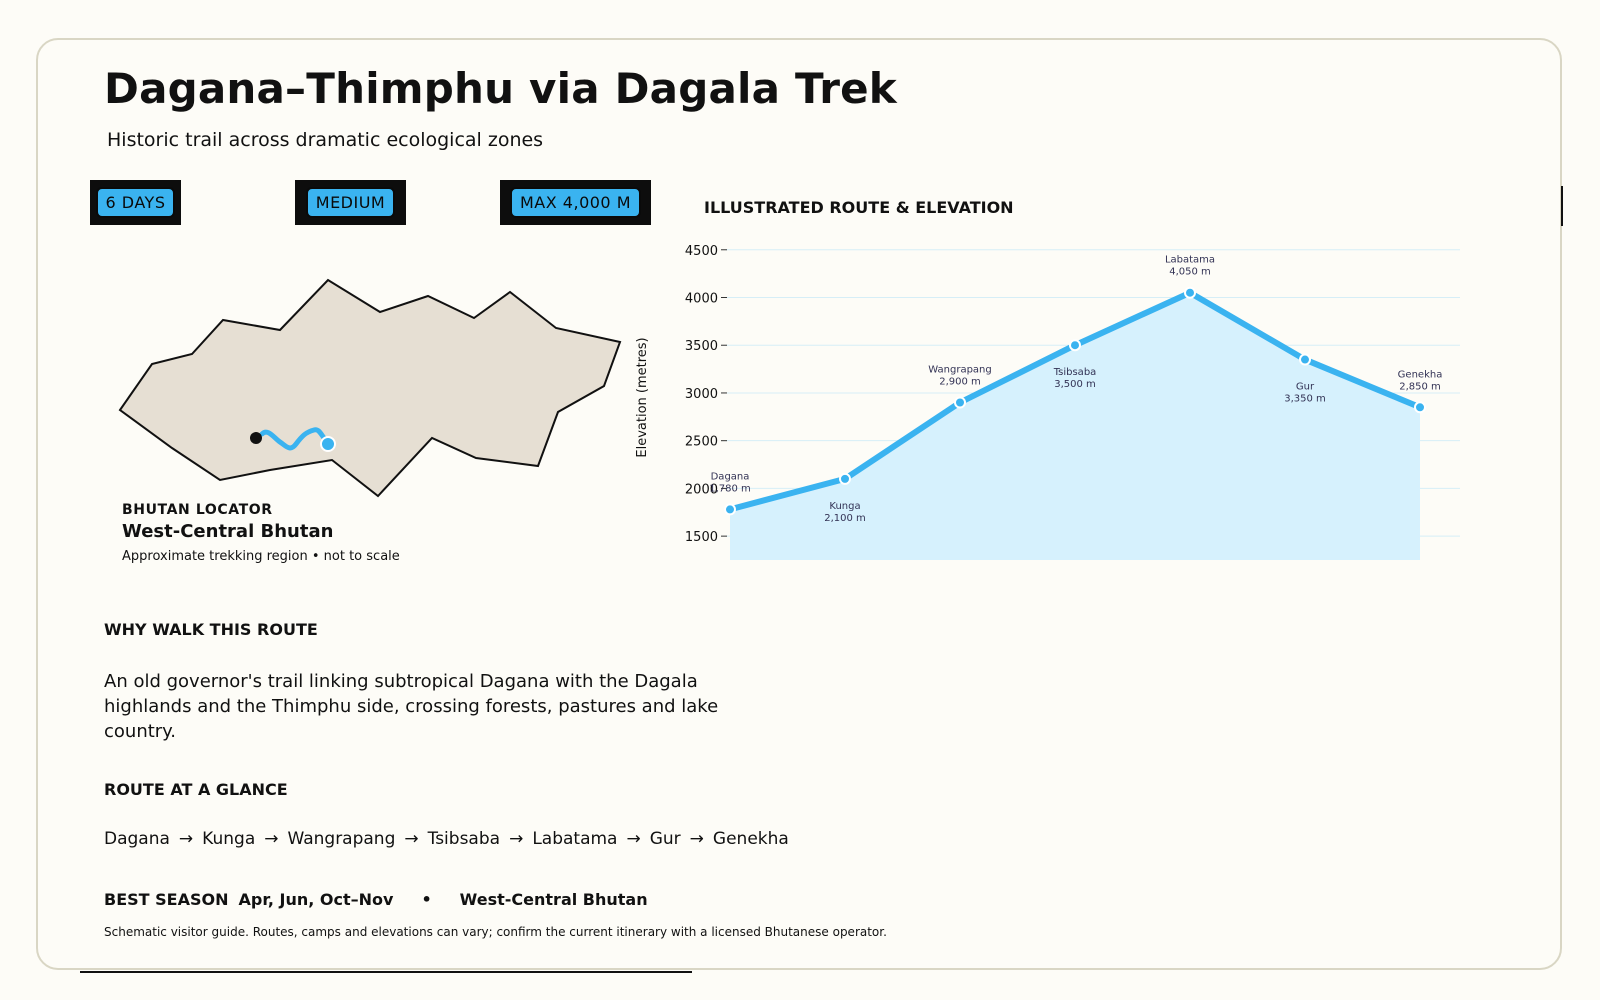  Describe the element at coordinates (1190, 260) in the screenshot. I see `camp-name-label: Labatama` at that location.